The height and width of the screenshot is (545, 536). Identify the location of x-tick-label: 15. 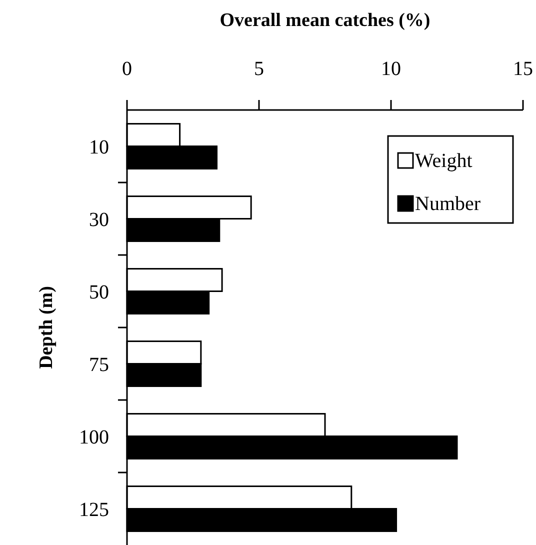
(523, 69).